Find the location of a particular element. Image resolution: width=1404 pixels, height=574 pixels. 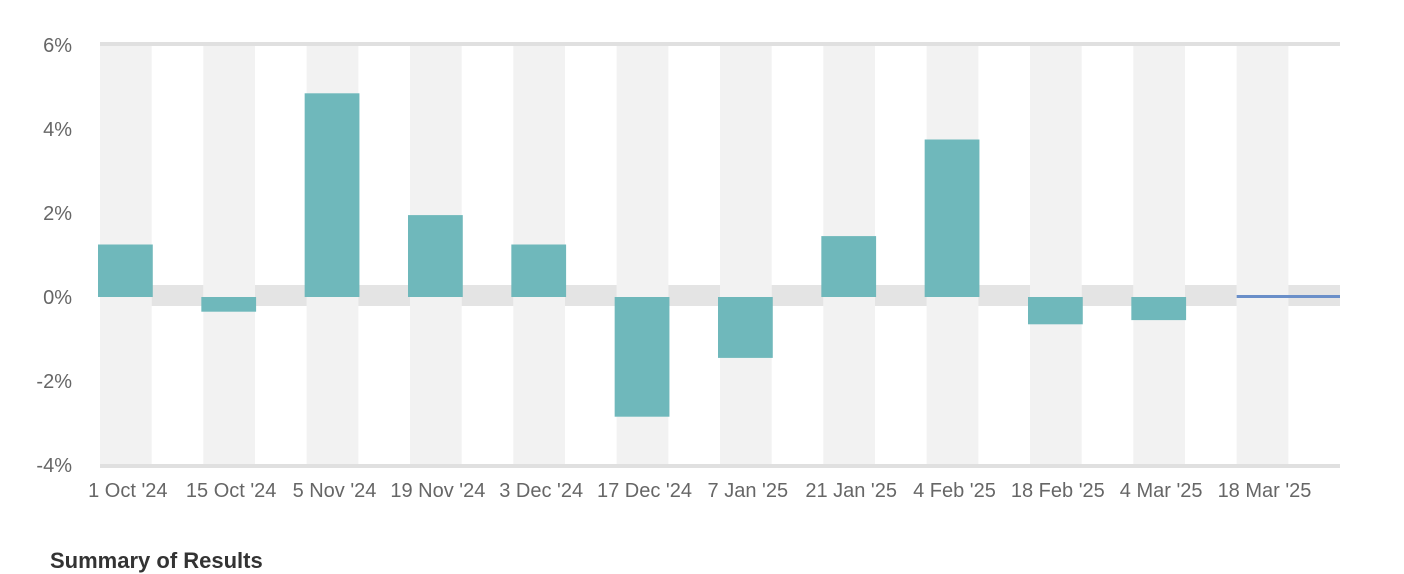

zero-band is located at coordinates (745, 295).